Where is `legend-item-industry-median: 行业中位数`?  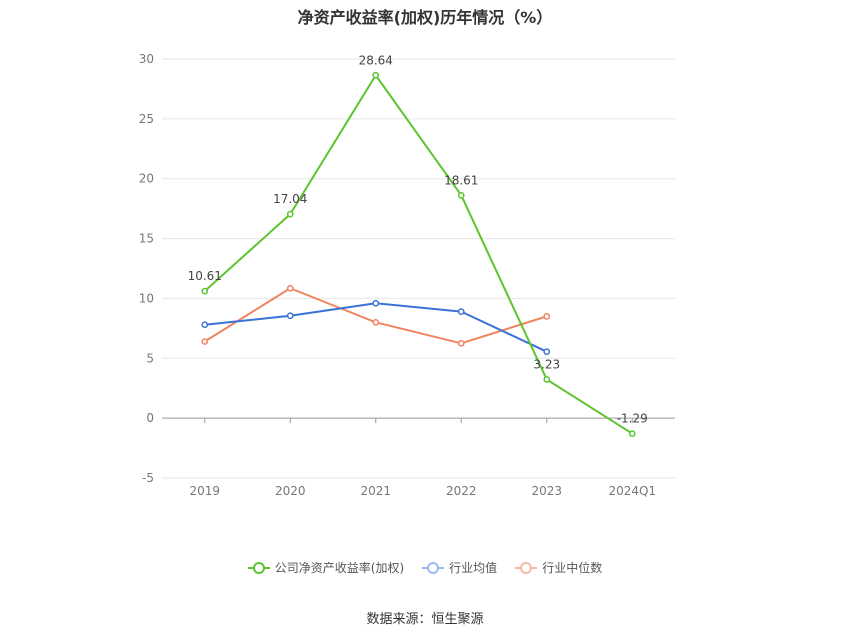 legend-item-industry-median: 行业中位数 is located at coordinates (558, 567).